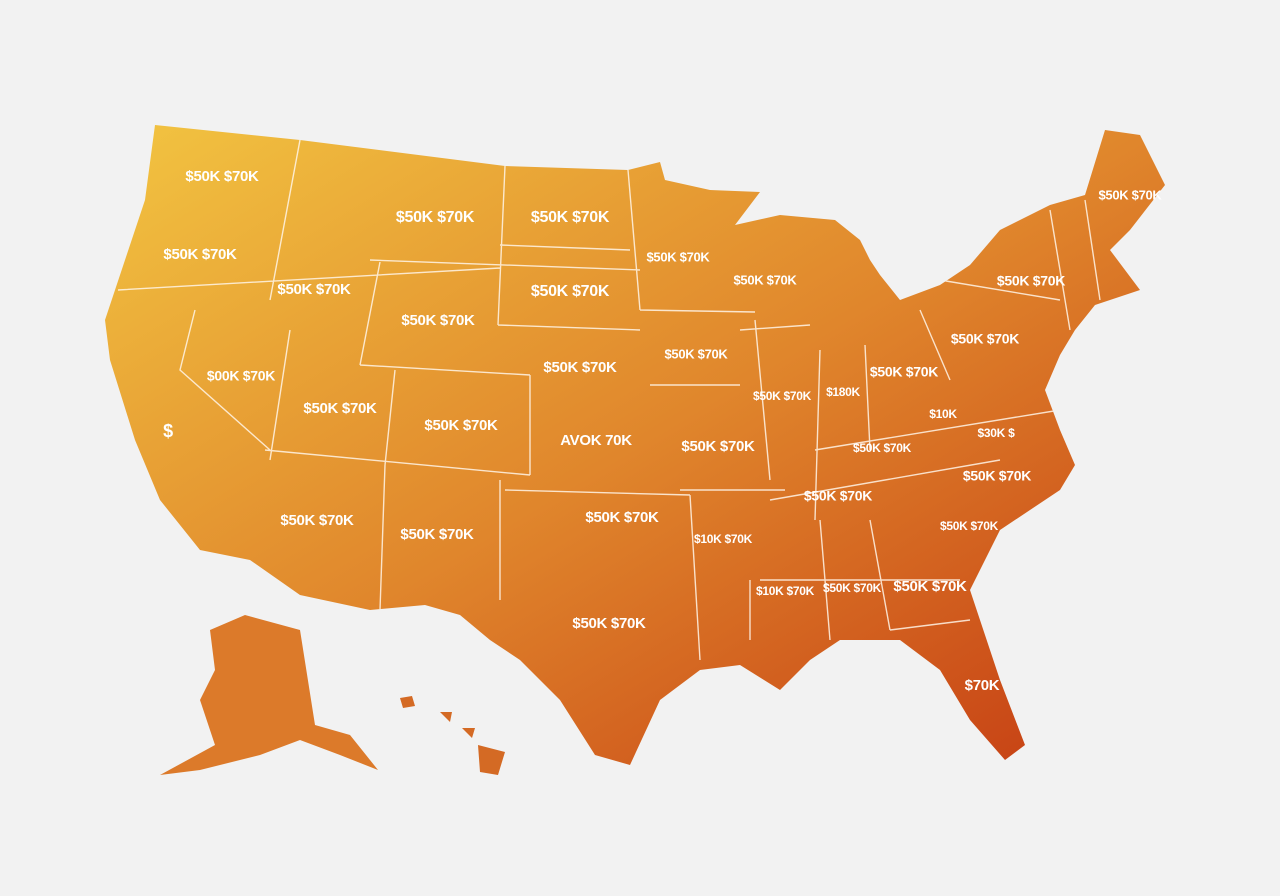 The height and width of the screenshot is (896, 1280). I want to click on state-label: $180K, so click(843, 392).